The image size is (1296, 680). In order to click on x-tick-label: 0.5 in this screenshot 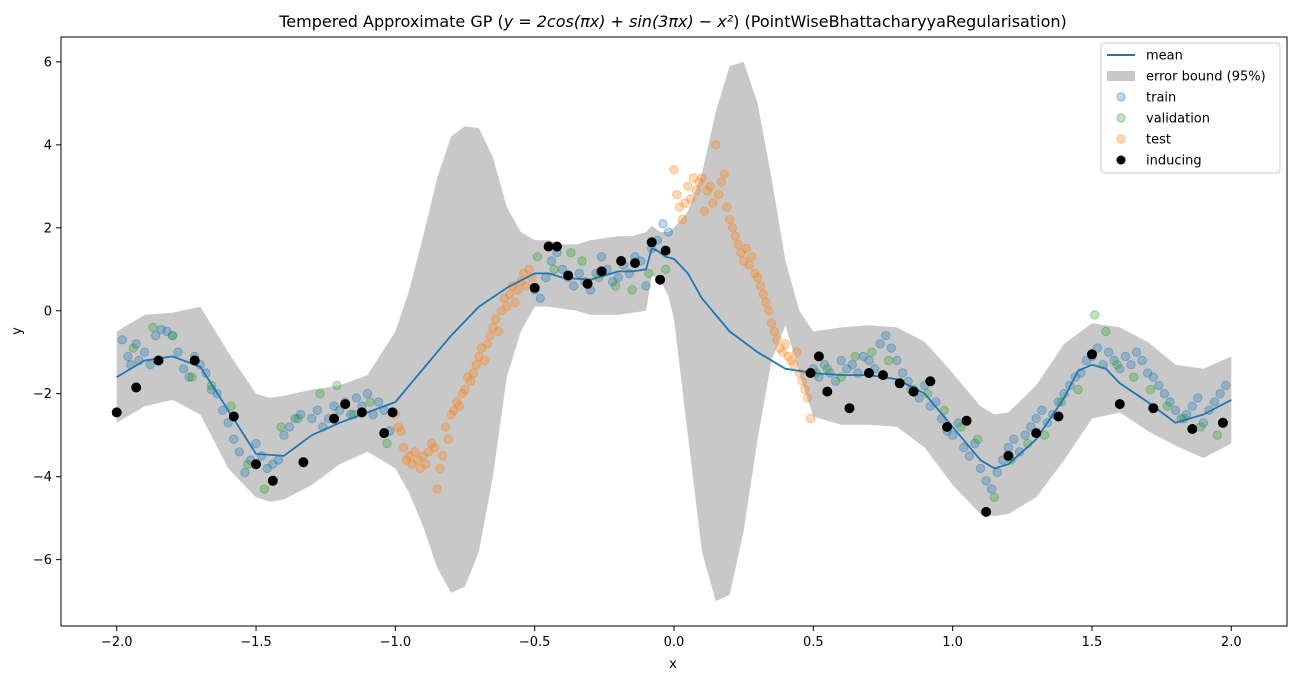, I will do `click(813, 642)`.